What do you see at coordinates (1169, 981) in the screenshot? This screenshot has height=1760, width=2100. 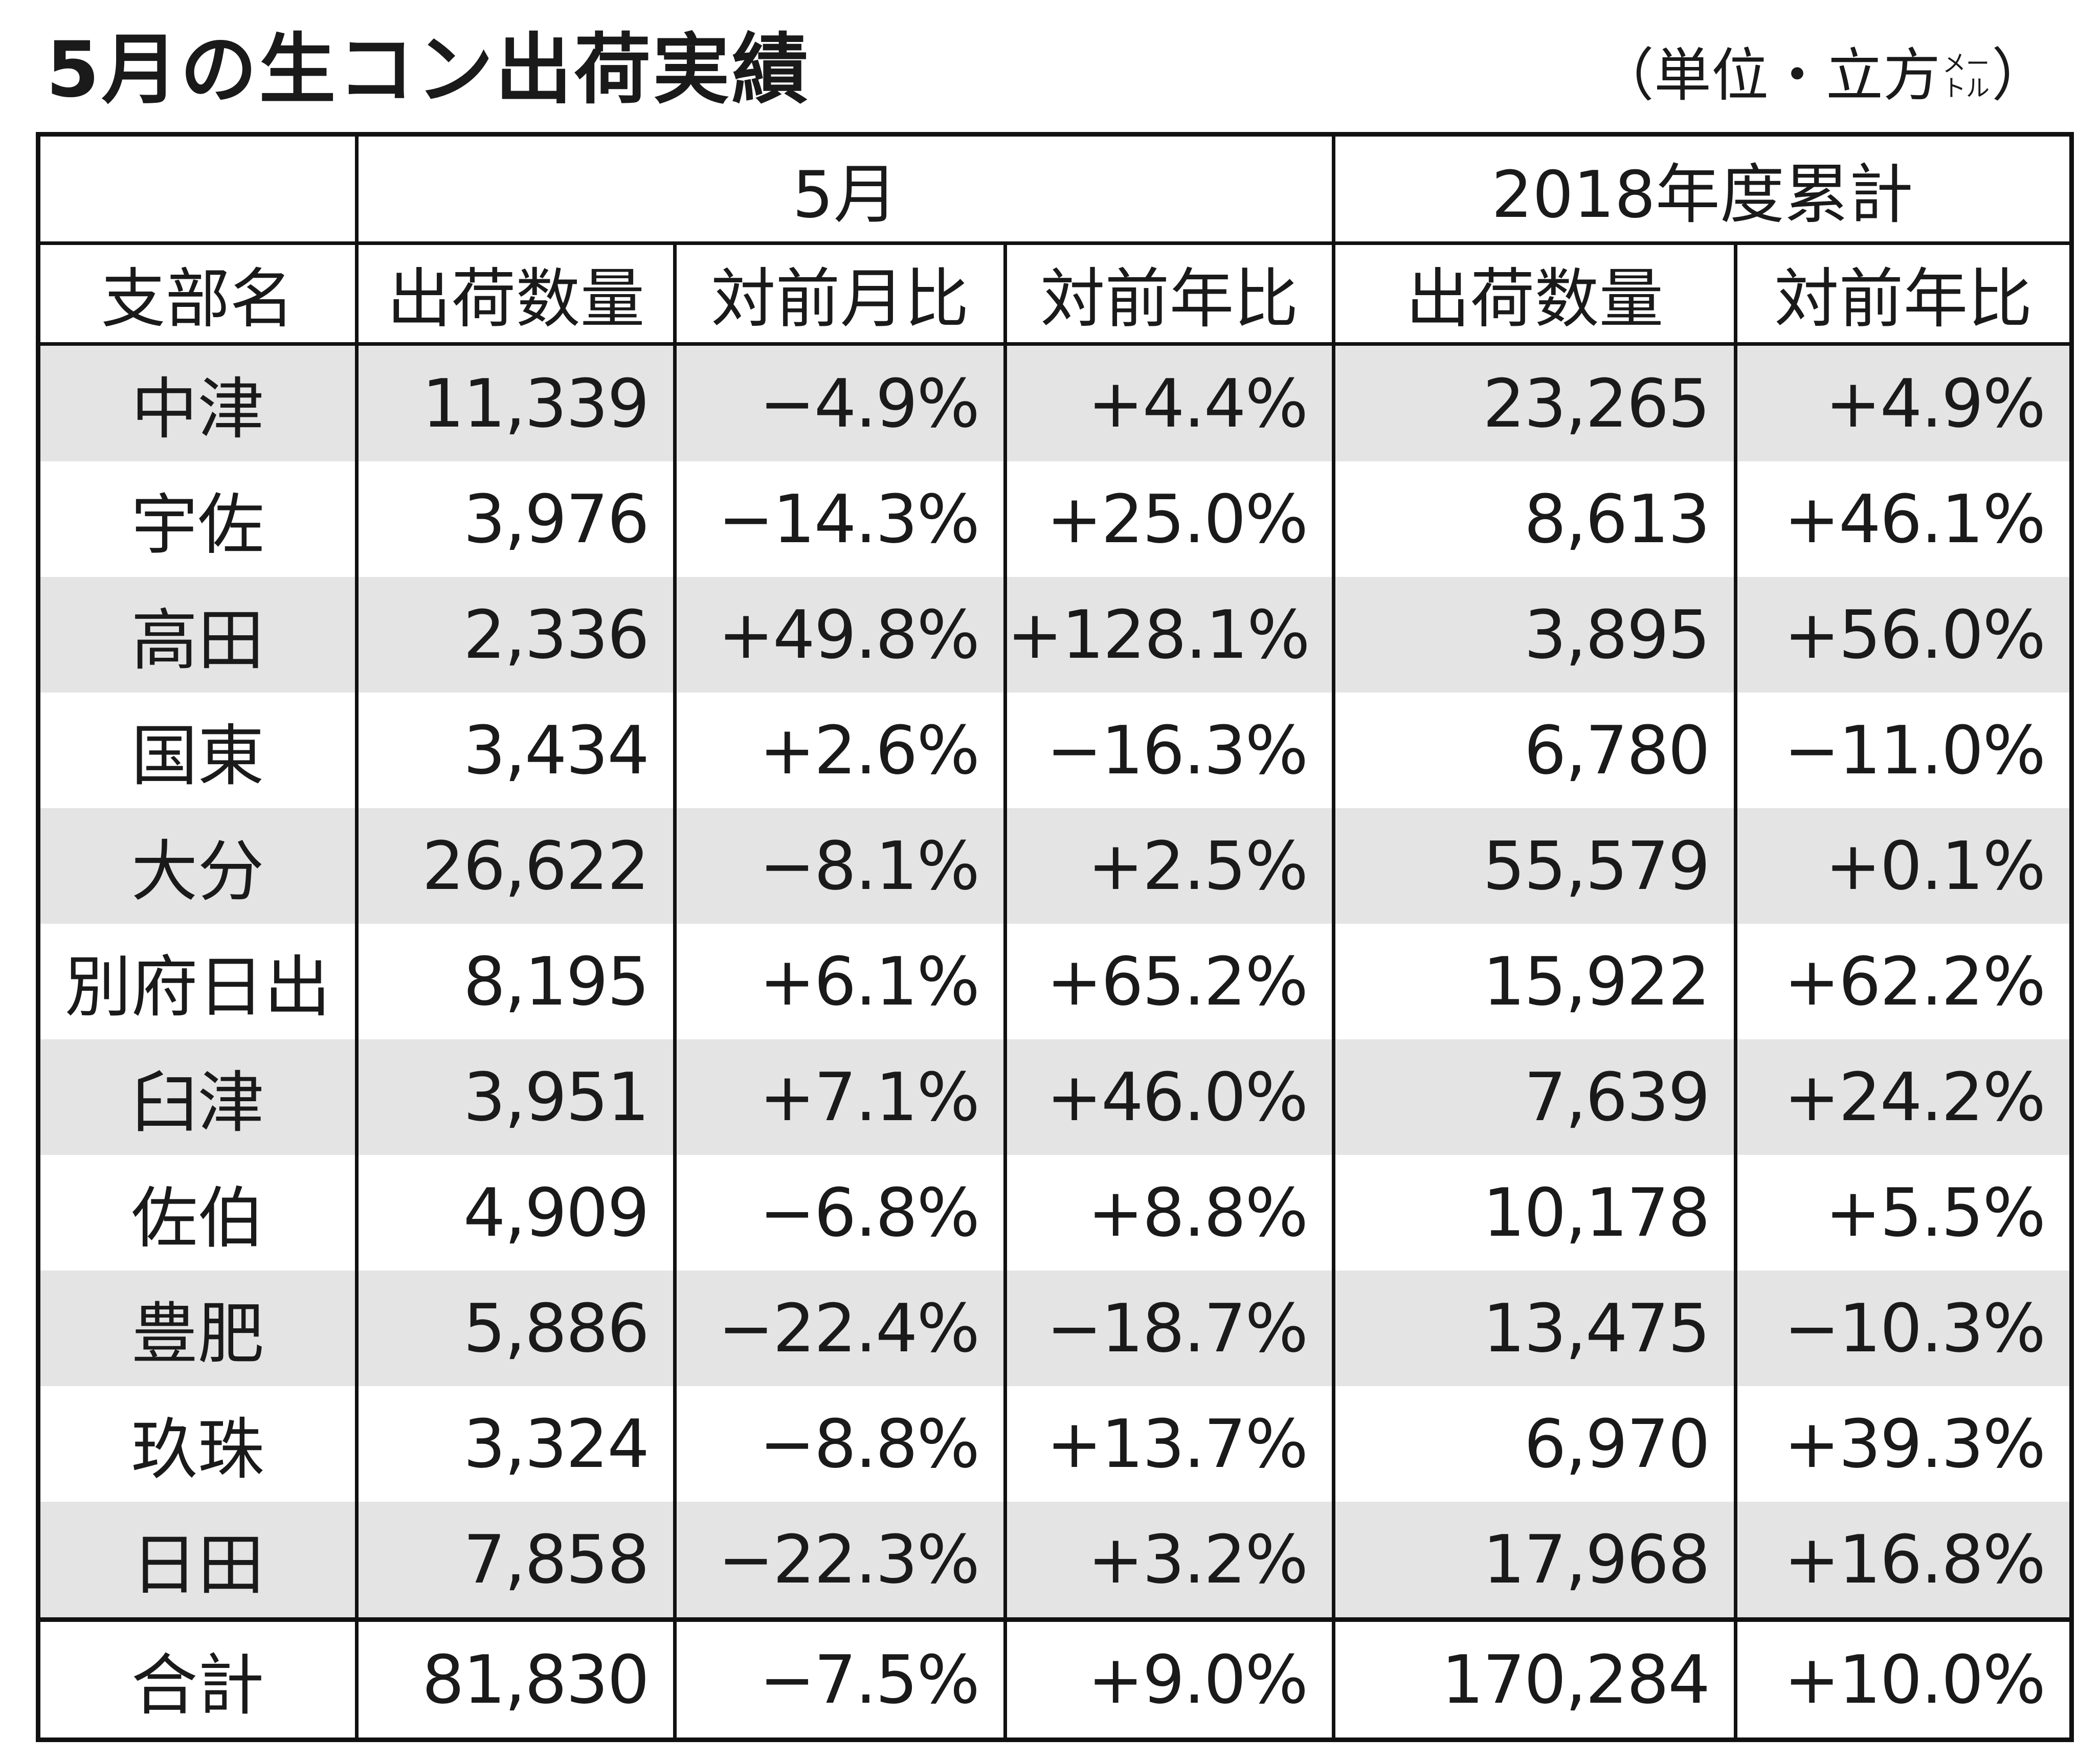 I see `may-yoy-cell: +65.2%` at bounding box center [1169, 981].